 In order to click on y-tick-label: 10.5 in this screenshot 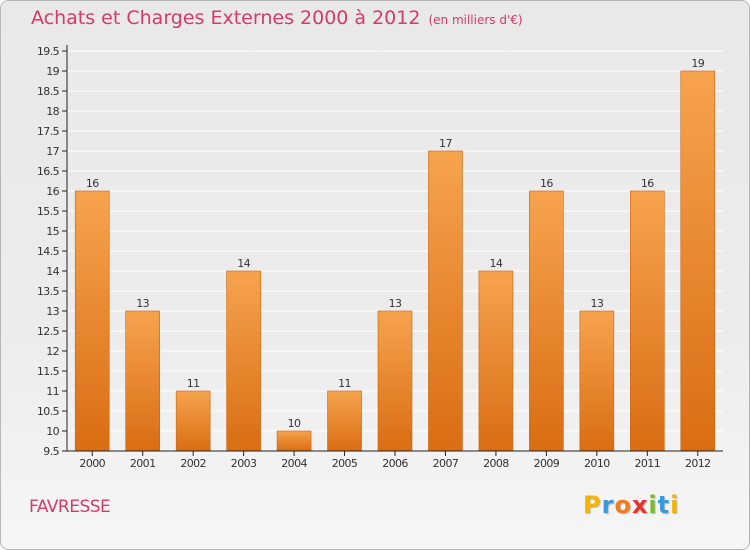, I will do `click(48, 411)`.